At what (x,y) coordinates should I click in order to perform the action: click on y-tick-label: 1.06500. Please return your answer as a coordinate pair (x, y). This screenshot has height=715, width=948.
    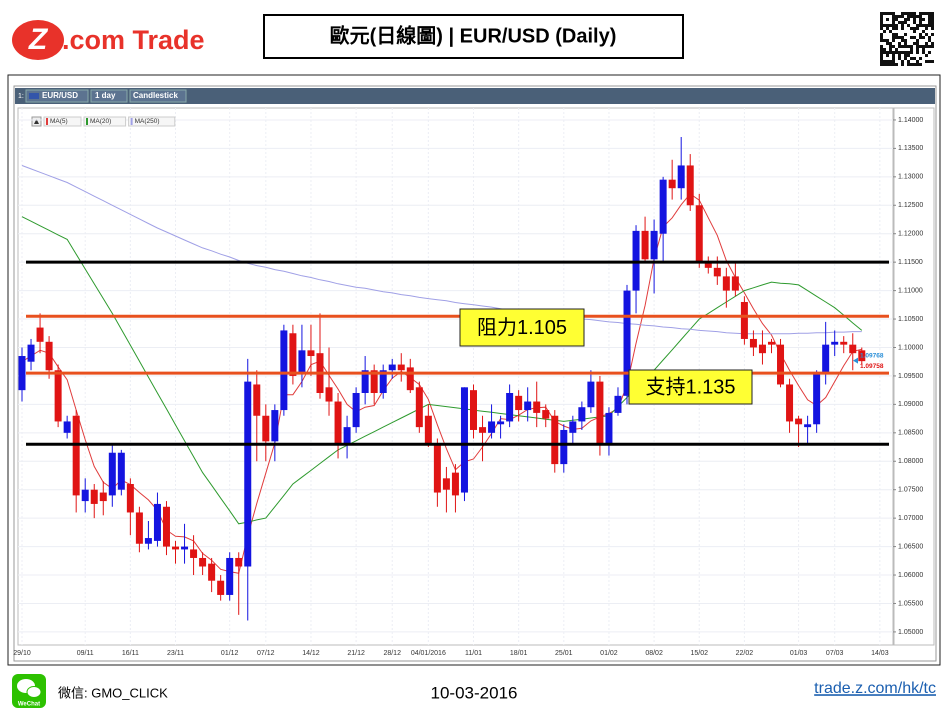
    Looking at the image, I should click on (910, 546).